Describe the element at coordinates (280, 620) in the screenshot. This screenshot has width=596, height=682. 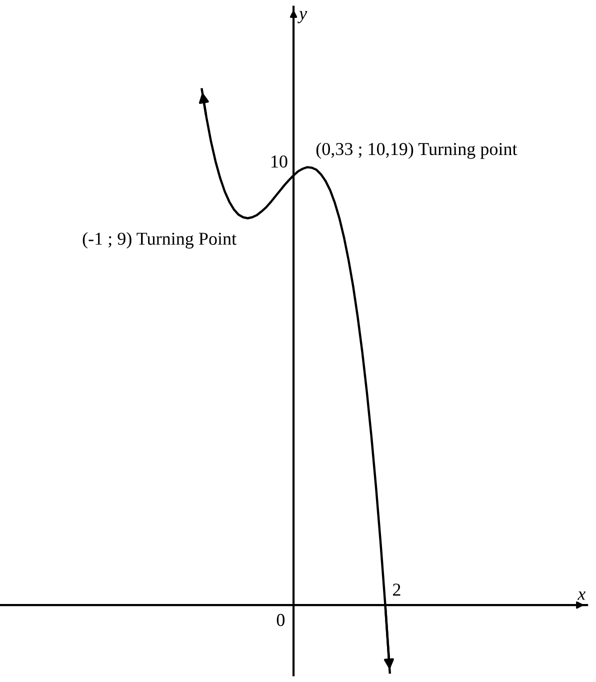
I see `annotation: 0` at that location.